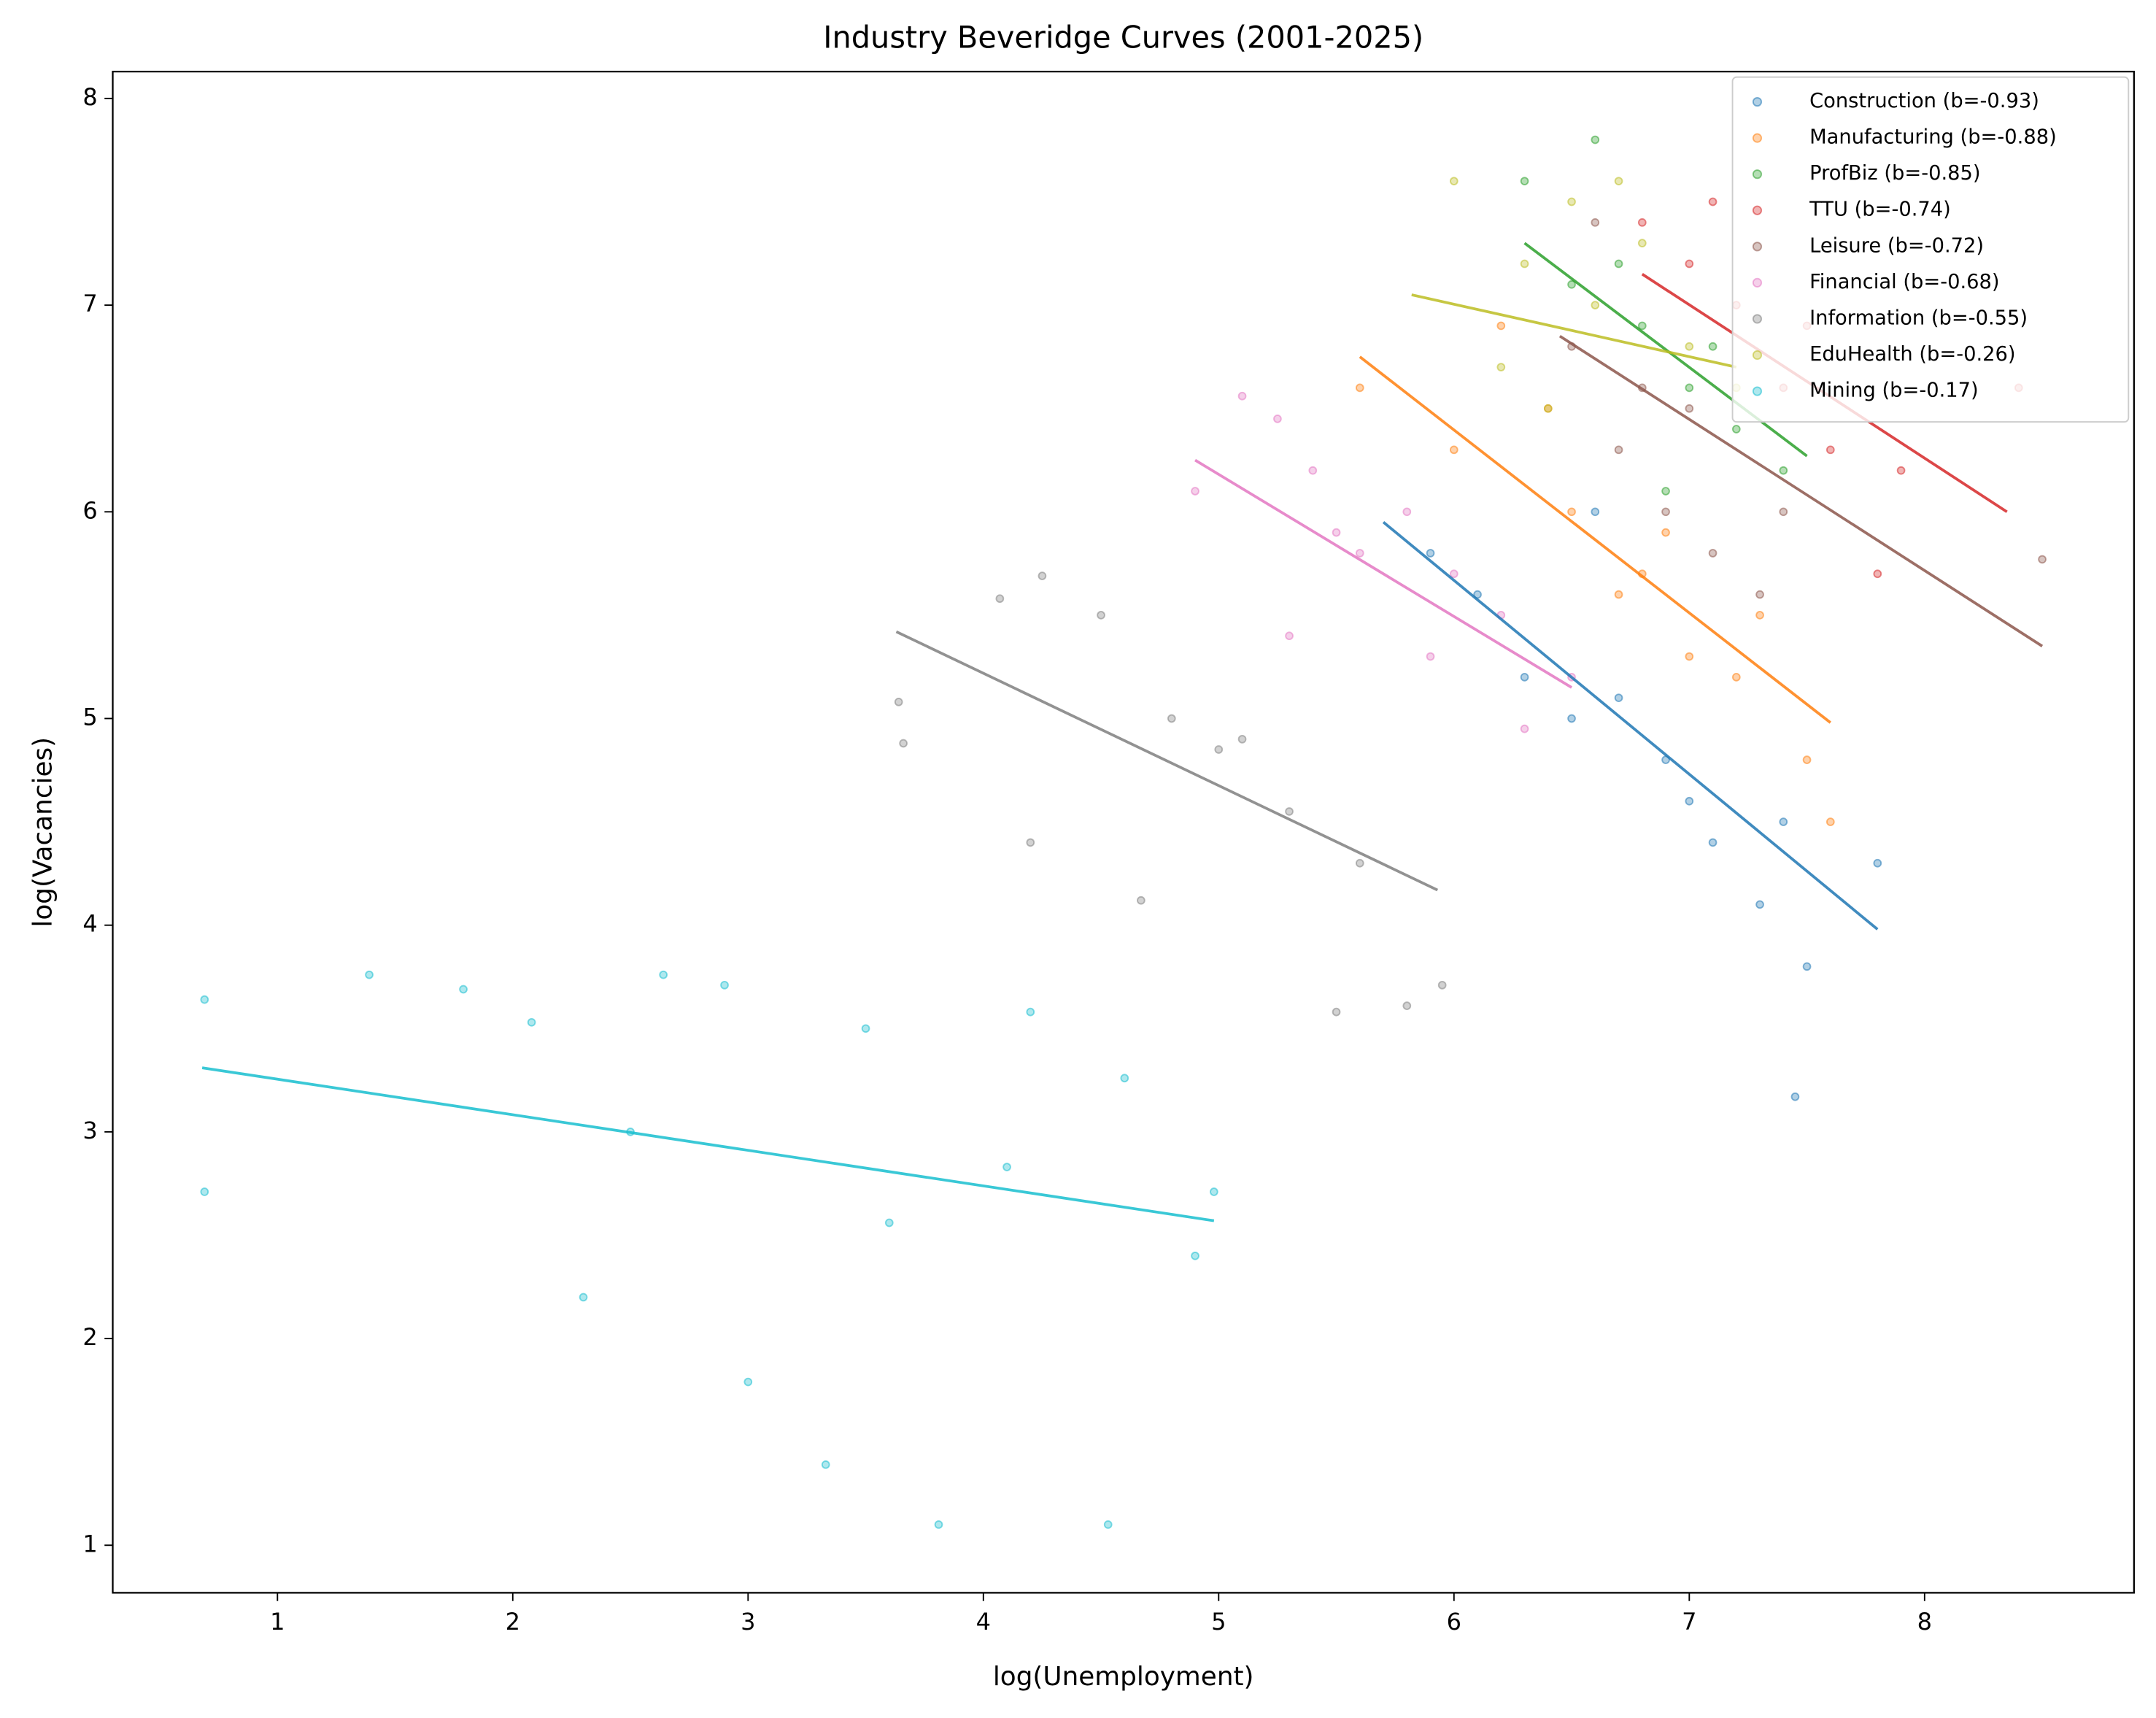 This screenshot has width=2156, height=1718. Describe the element at coordinates (1454, 1622) in the screenshot. I see `x-tick-label: 6` at that location.